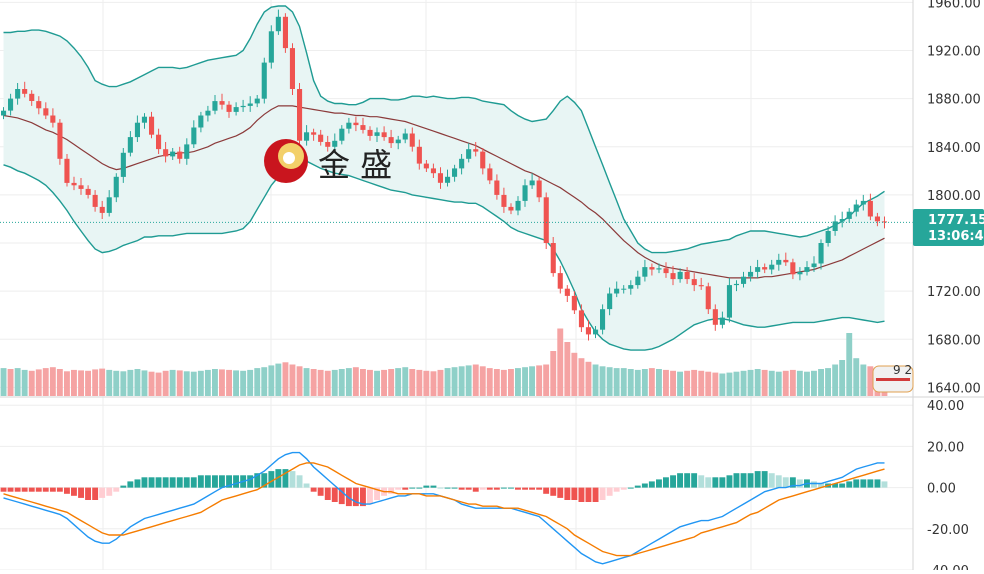 The height and width of the screenshot is (574, 984). What do you see at coordinates (948, 567) in the screenshot?
I see `macd-tick-label: -40.00` at bounding box center [948, 567].